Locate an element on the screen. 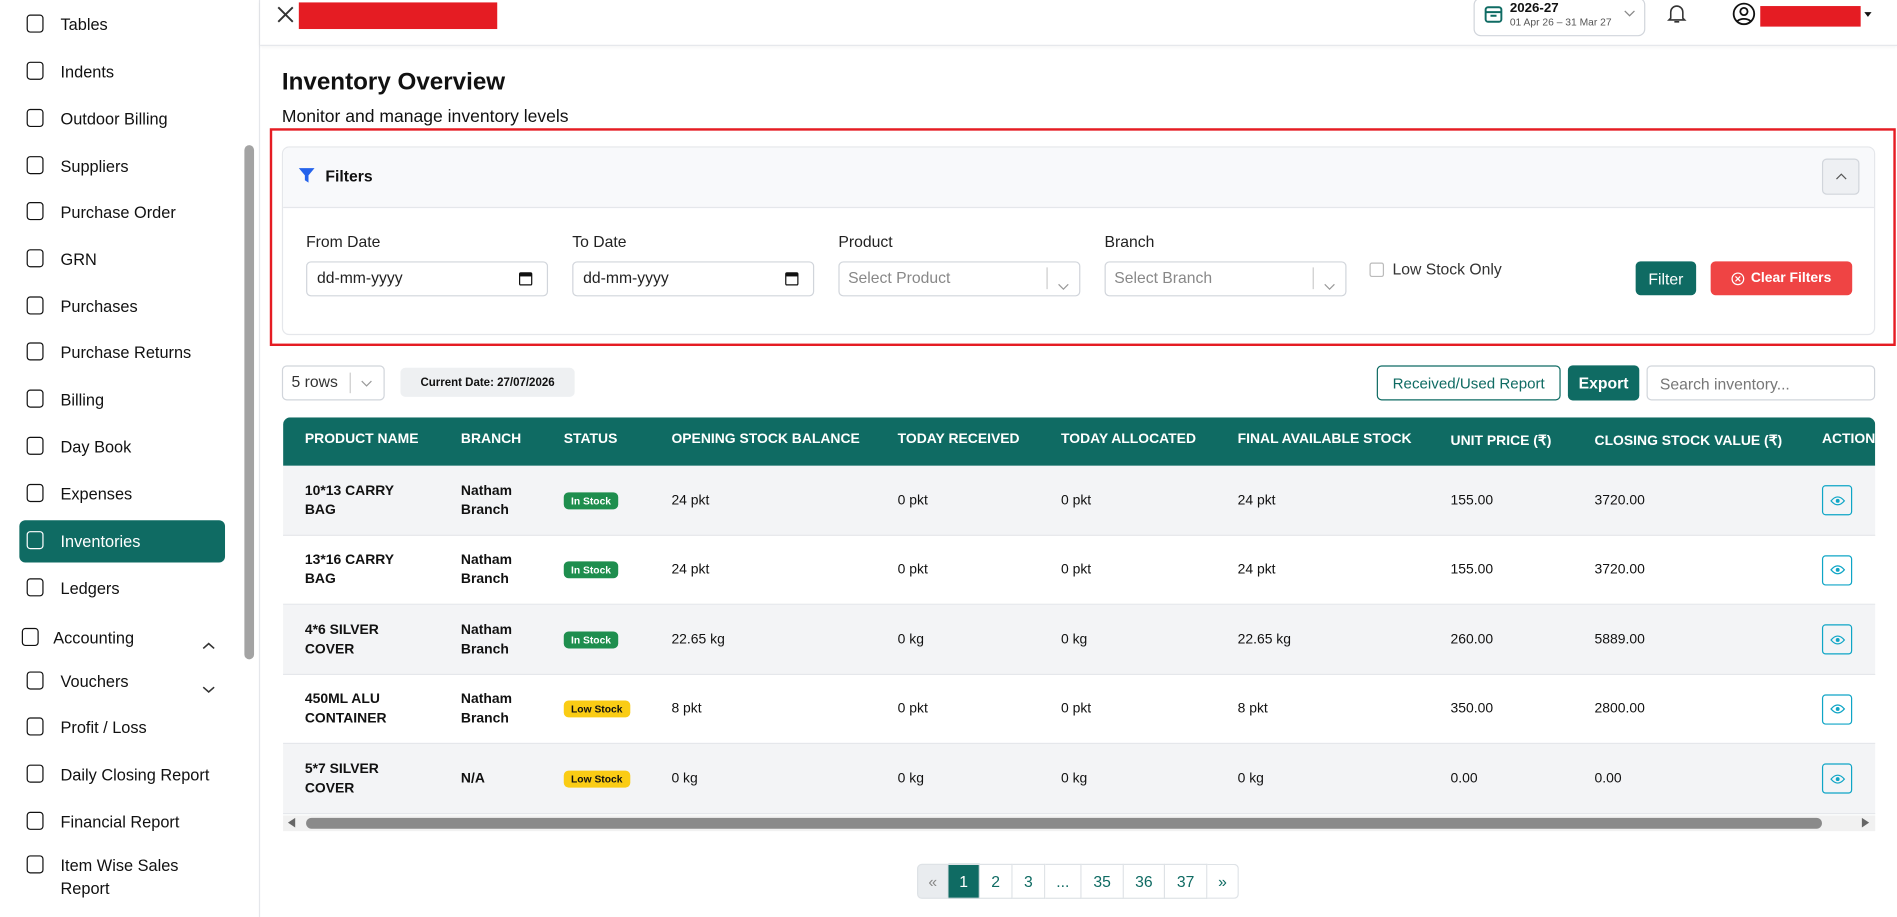 This screenshot has width=1897, height=917. filter-button: Filter is located at coordinates (1666, 278).